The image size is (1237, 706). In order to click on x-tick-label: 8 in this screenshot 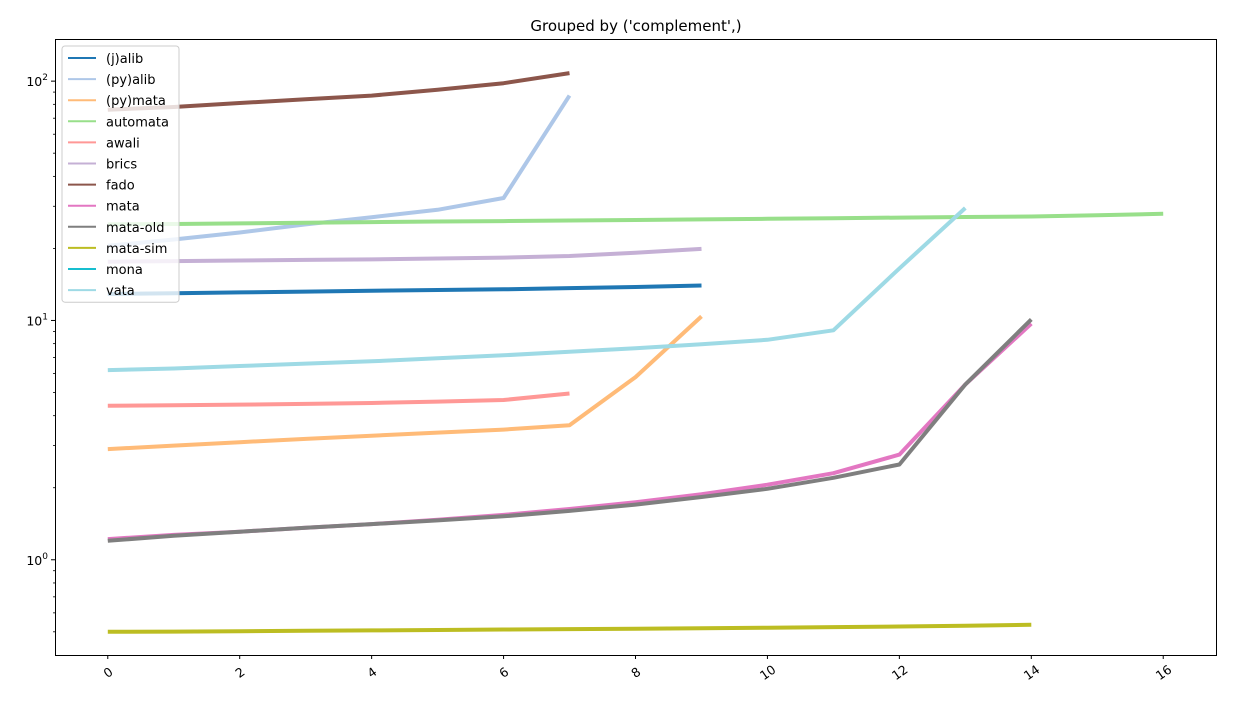, I will do `click(635, 672)`.